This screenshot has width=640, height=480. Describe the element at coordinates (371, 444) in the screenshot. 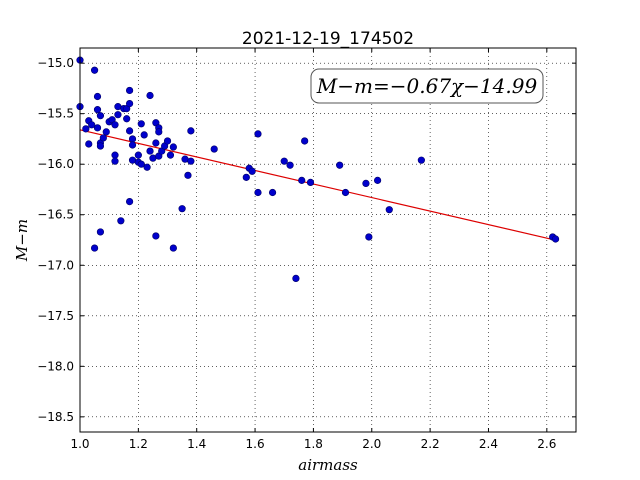

I see `x-tick-label: 2.0` at that location.